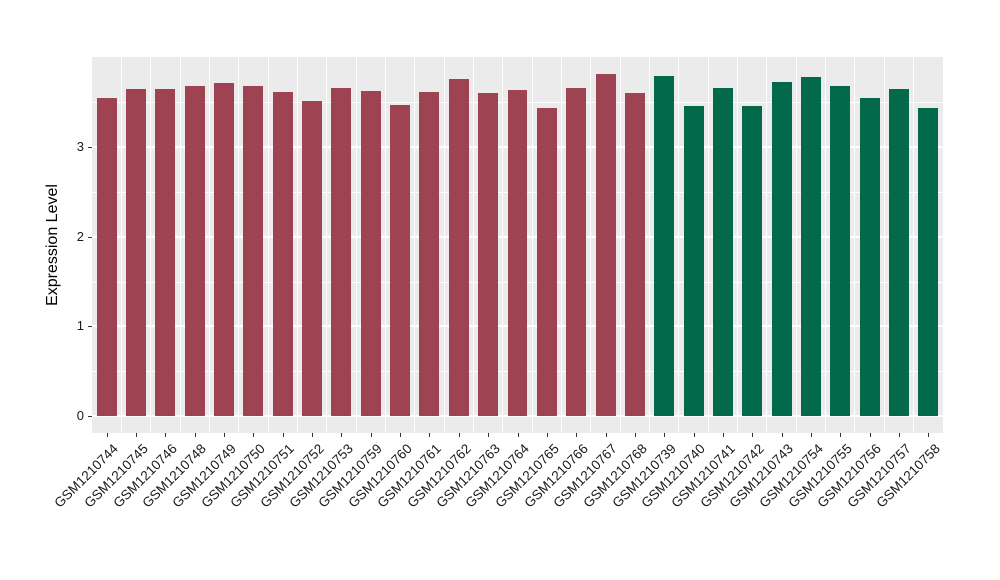 This screenshot has height=580, width=1000. What do you see at coordinates (517, 416) in the screenshot?
I see `gridline-major-y` at bounding box center [517, 416].